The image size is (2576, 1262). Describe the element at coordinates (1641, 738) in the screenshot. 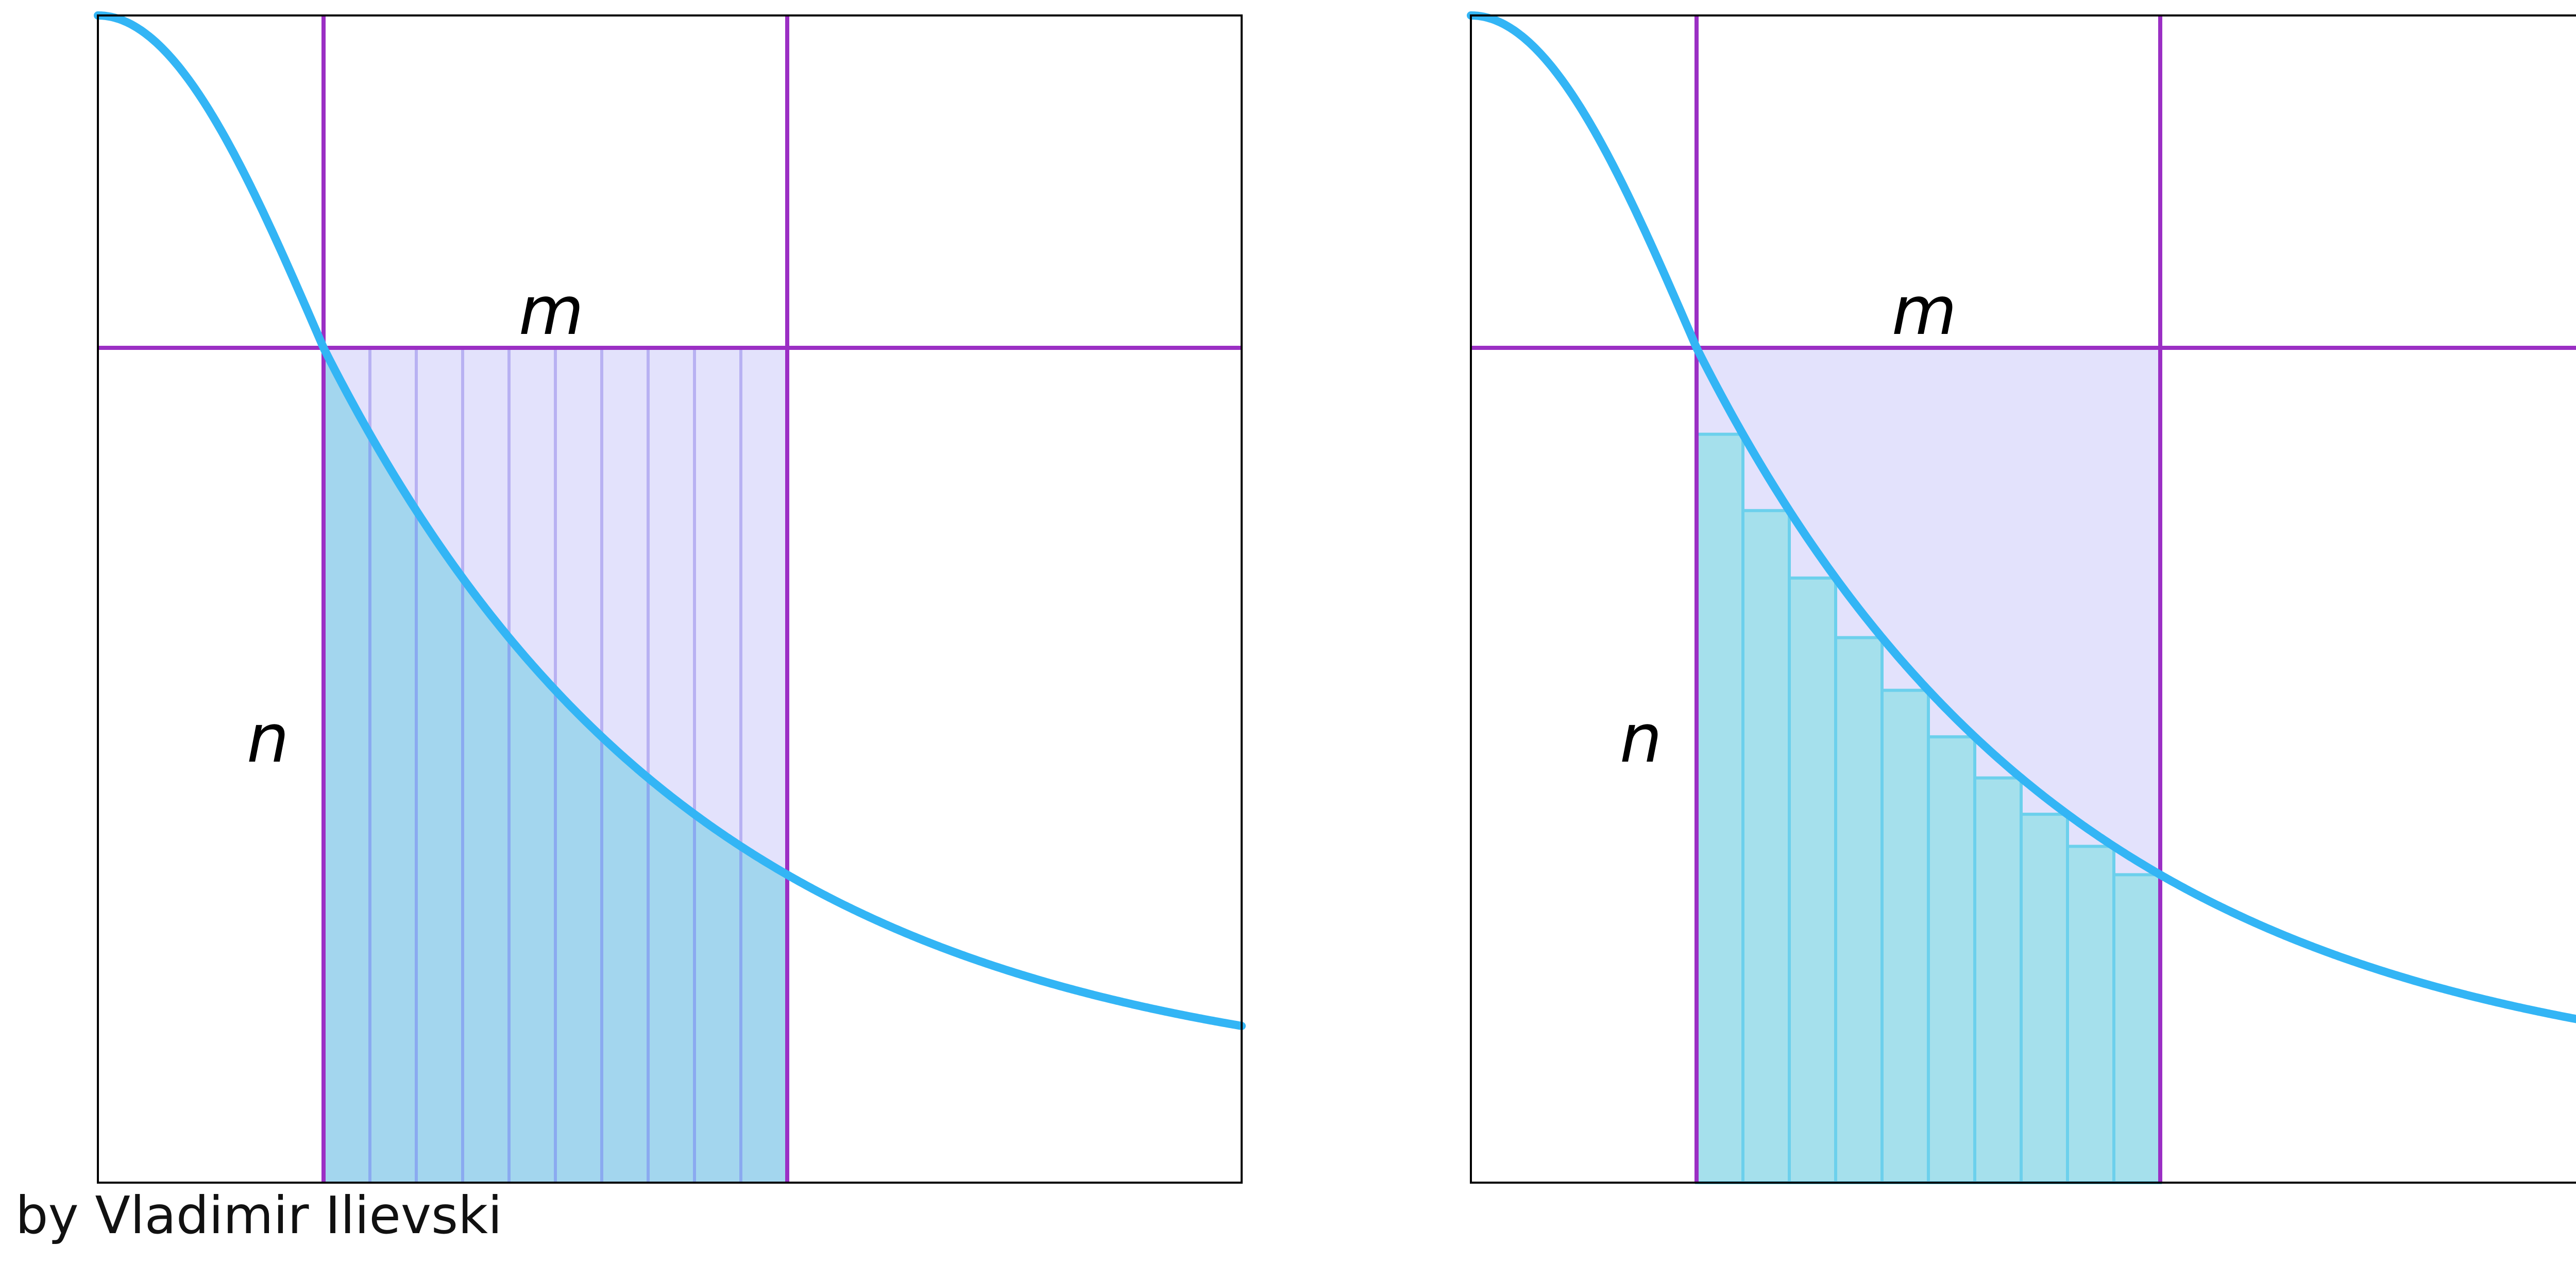

I see `right-label-n: n` at that location.